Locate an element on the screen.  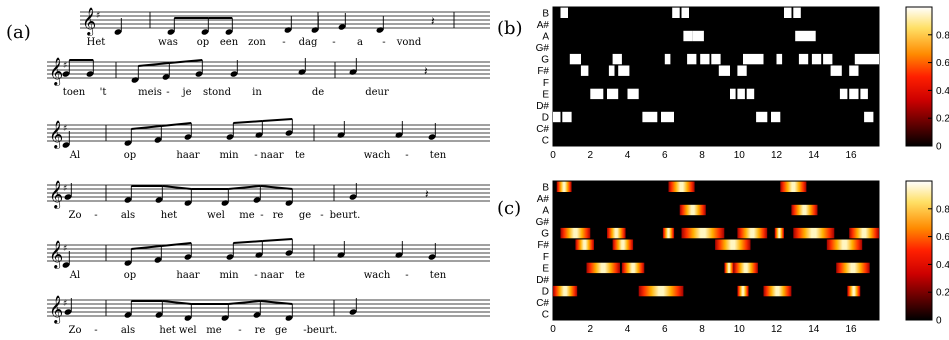
lyric-syllable: Het is located at coordinates (96, 42).